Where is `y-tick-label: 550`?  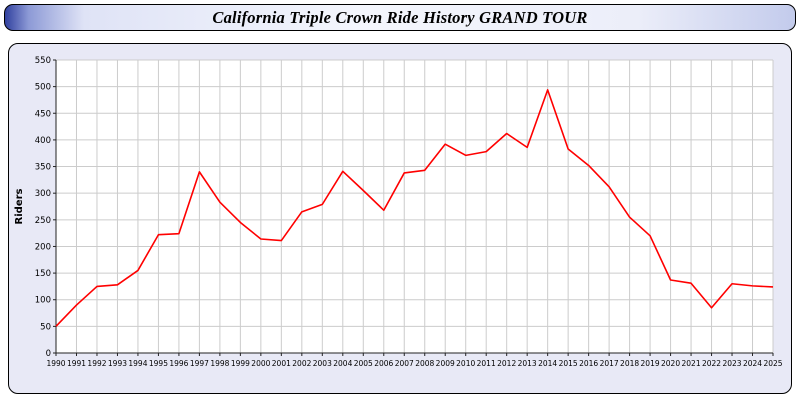 y-tick-label: 550 is located at coordinates (43, 61).